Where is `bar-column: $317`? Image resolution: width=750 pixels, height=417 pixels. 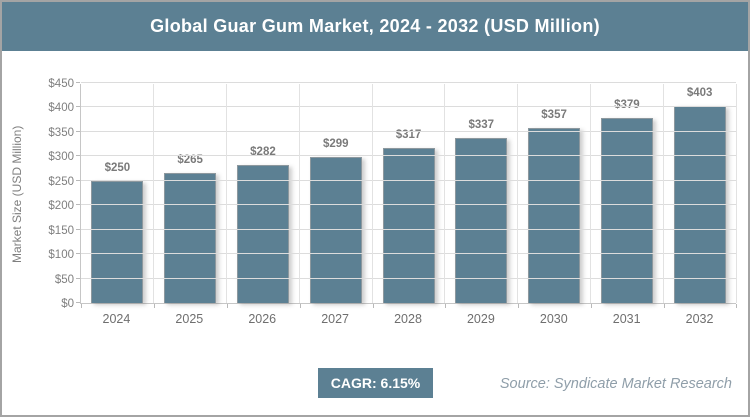
bar-column: $317 is located at coordinates (408, 193).